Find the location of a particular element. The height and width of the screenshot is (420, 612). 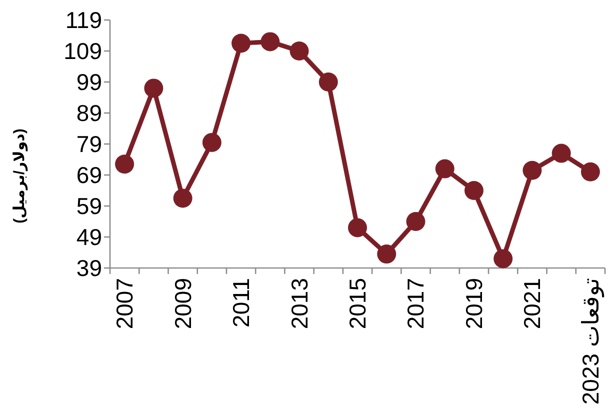

x-tick-label: 2011 is located at coordinates (241, 303).